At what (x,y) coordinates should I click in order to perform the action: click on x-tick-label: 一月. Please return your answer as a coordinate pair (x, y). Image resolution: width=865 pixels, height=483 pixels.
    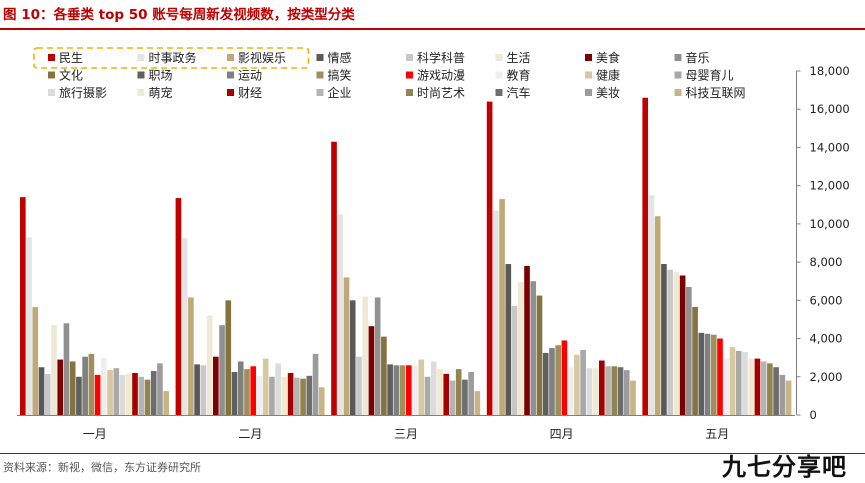
    Looking at the image, I should click on (95, 434).